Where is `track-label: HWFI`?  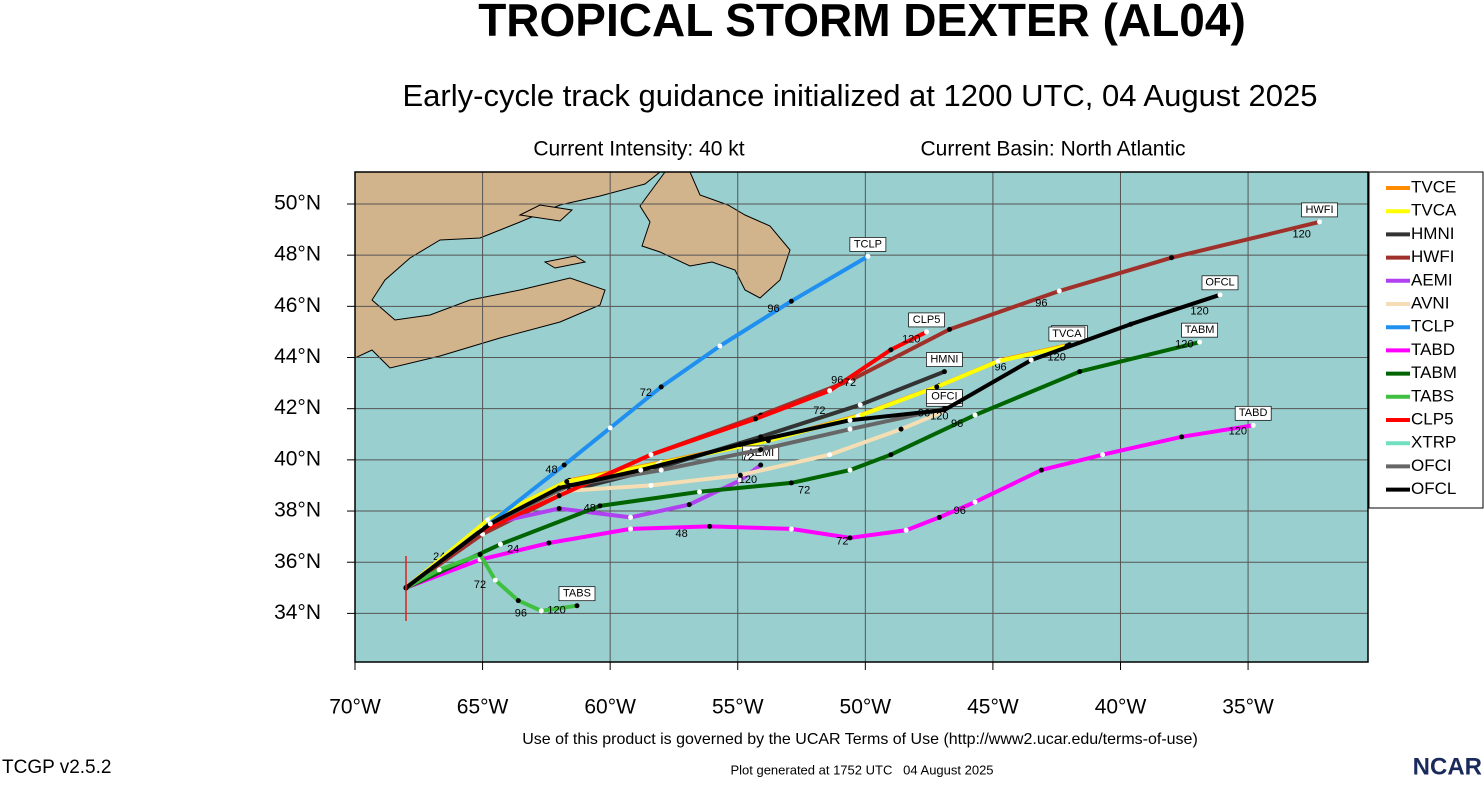
track-label: HWFI is located at coordinates (1319, 210).